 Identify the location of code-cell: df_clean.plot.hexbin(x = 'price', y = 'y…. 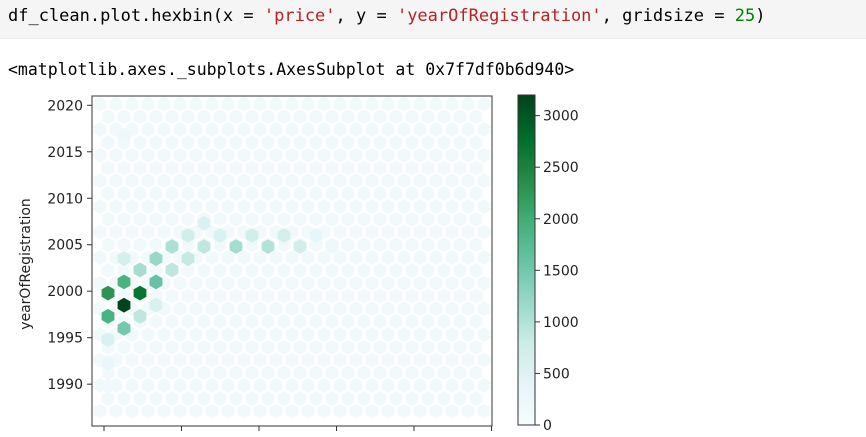
(433, 19).